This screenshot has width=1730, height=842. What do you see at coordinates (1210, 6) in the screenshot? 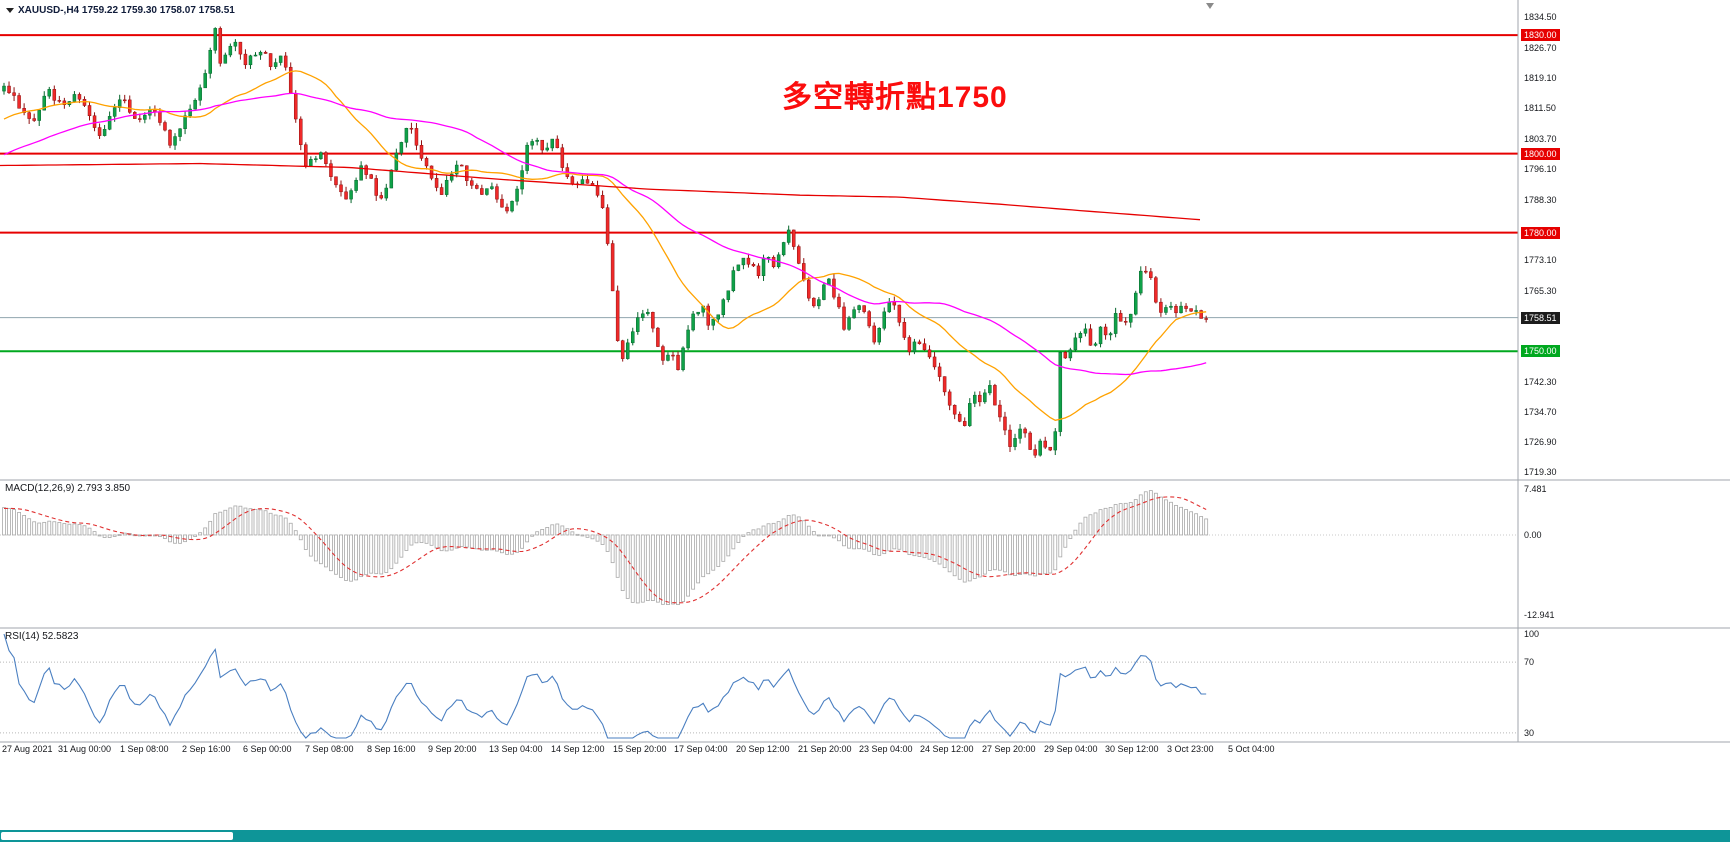
I see `chart-shift-marker-icon` at bounding box center [1210, 6].